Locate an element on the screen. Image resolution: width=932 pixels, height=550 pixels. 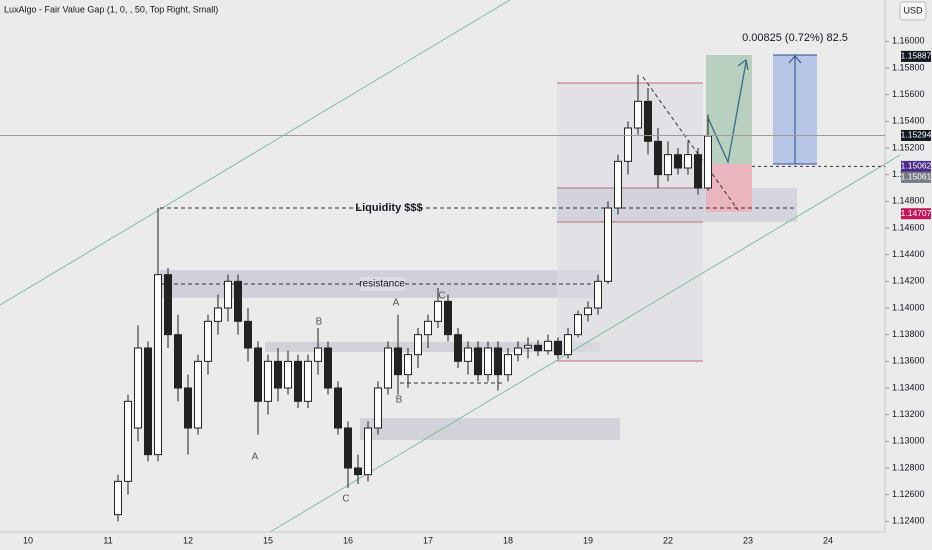
target-box is located at coordinates (729, 109).